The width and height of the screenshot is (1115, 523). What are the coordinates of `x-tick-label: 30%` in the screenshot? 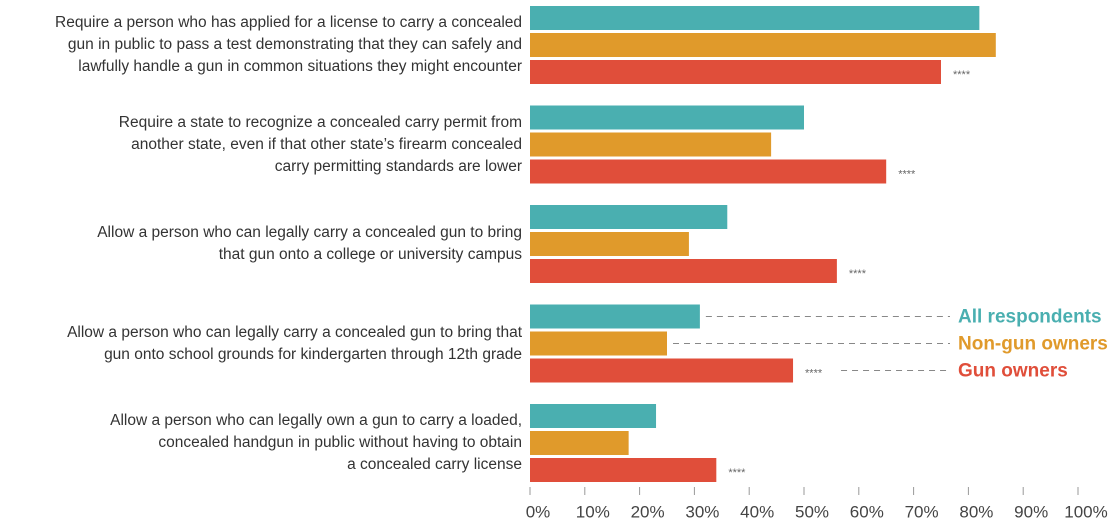 It's located at (702, 511).